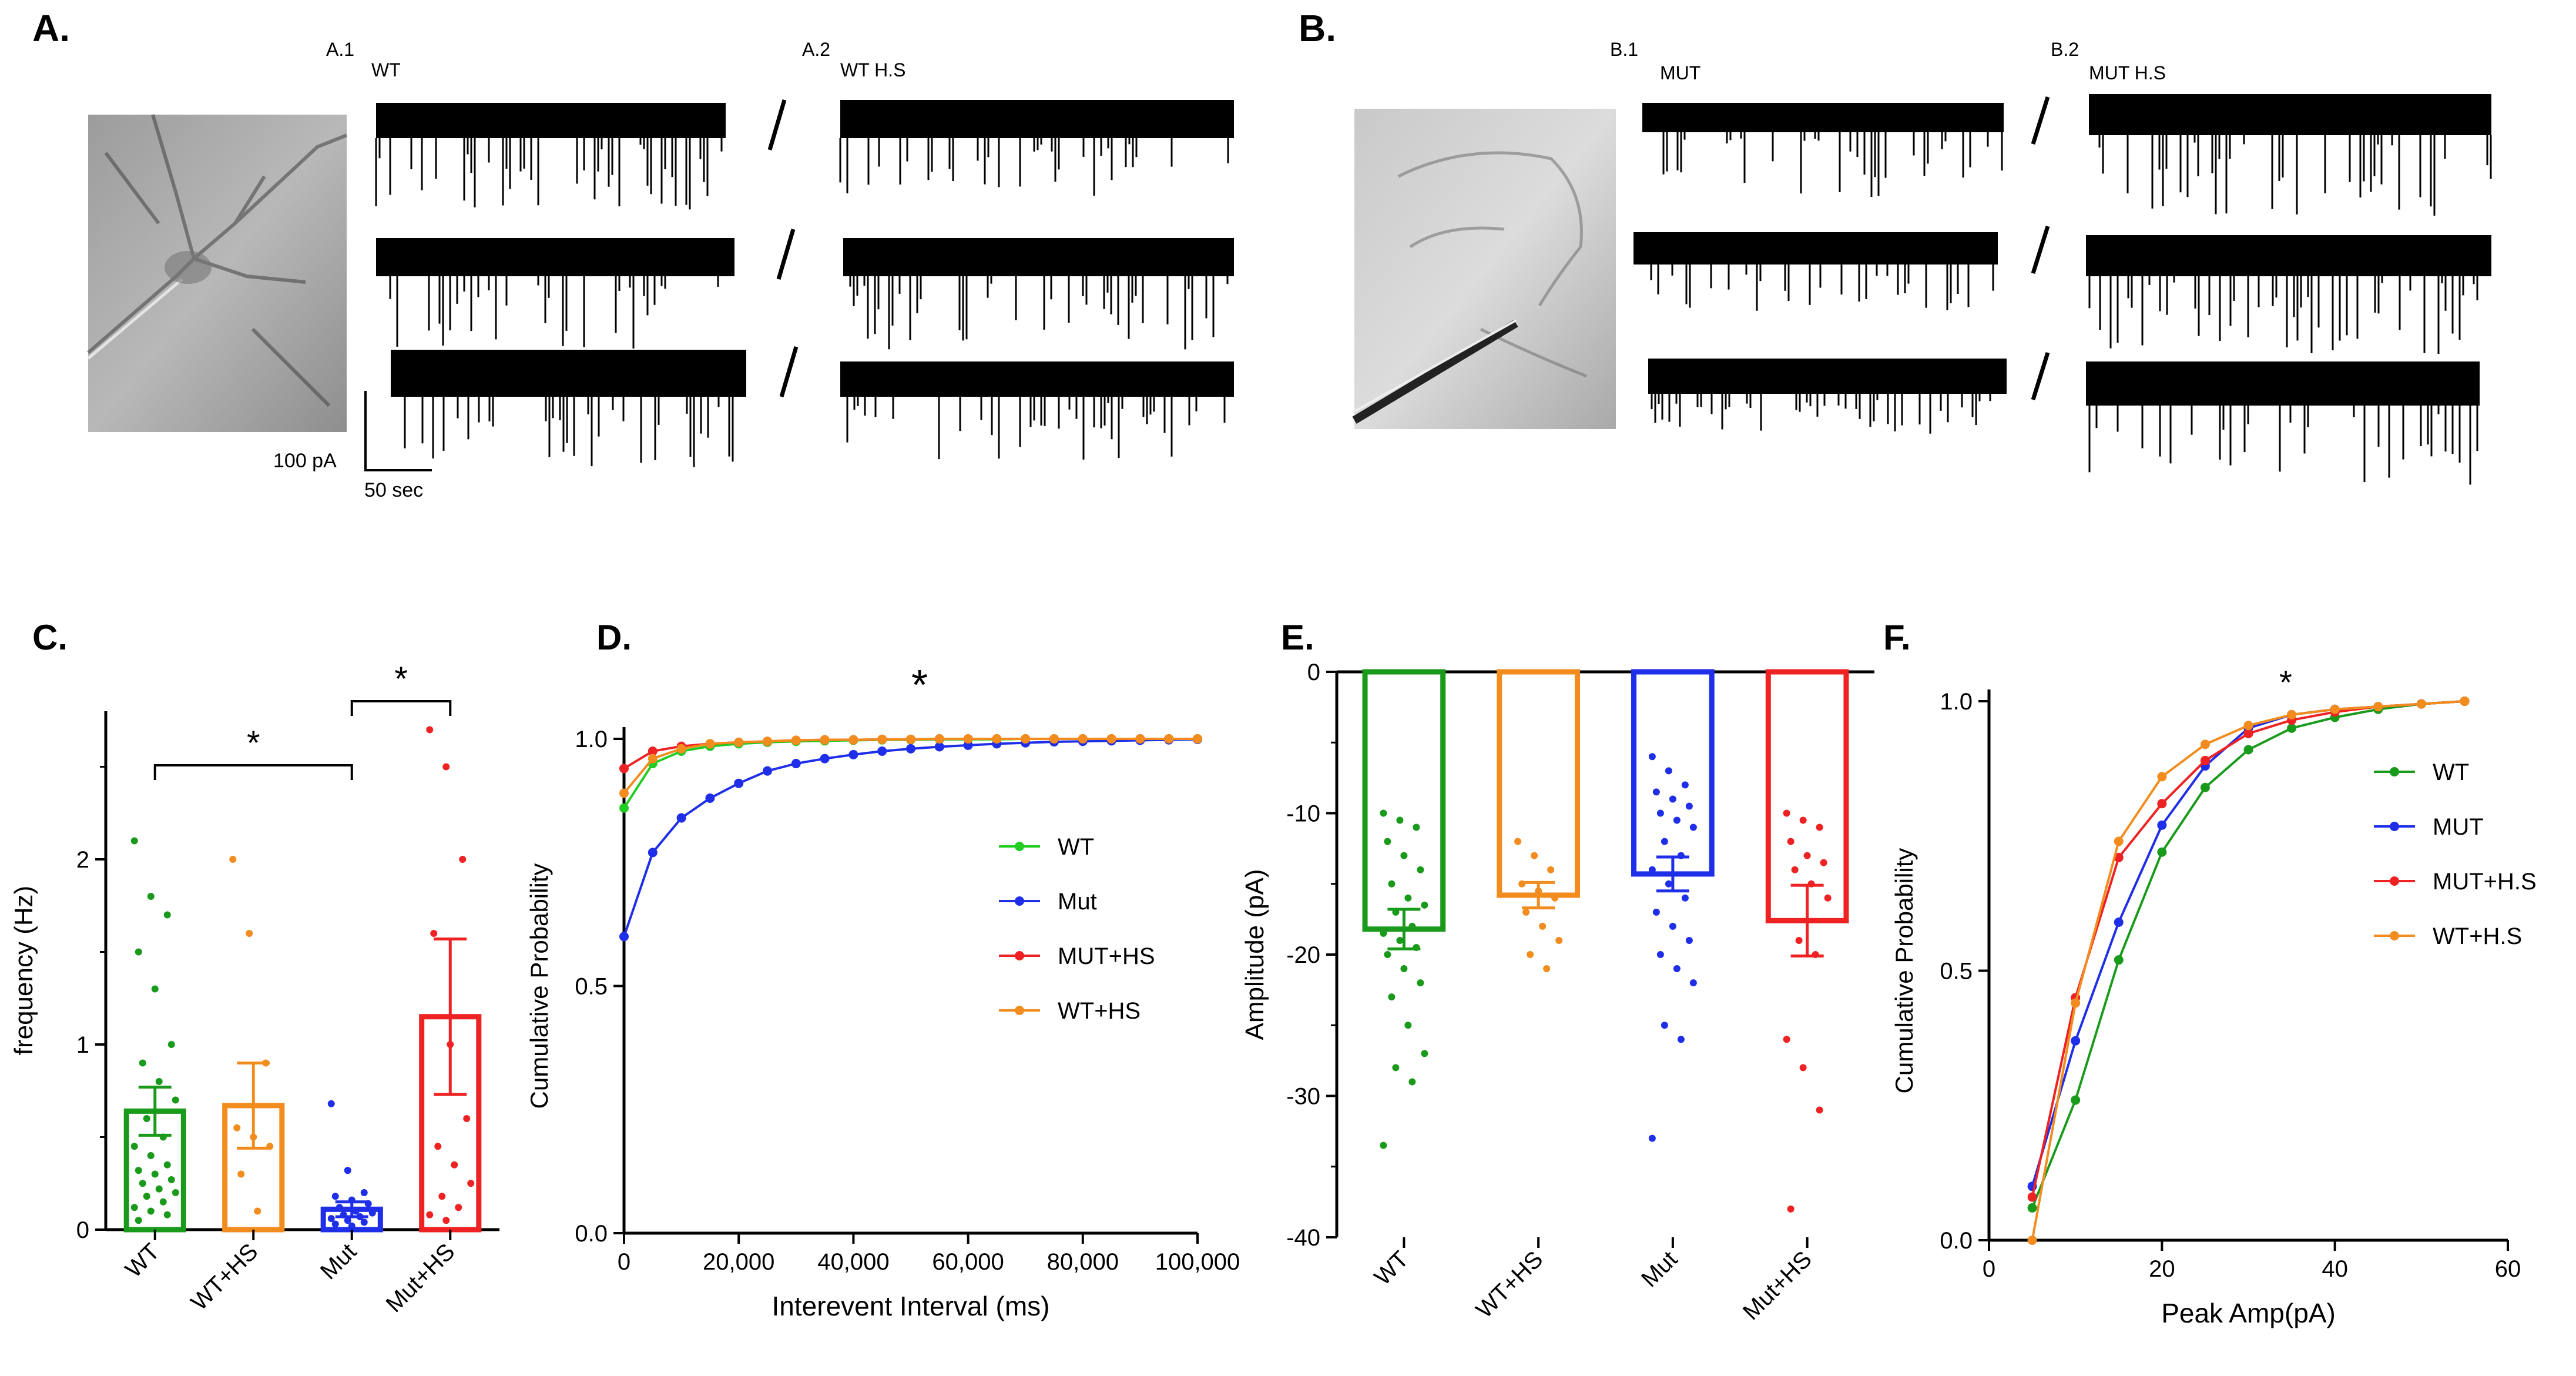 The image size is (2576, 1376). Describe the element at coordinates (2040, 249) in the screenshot. I see `trace-separator-slash` at that location.